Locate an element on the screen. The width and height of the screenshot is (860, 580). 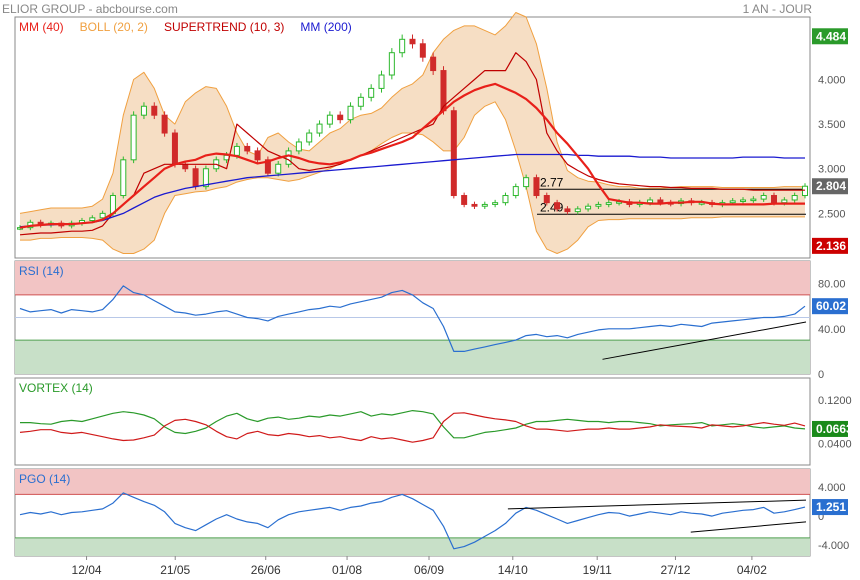
chart-period: 1 AN - JOUR is located at coordinates (777, 9).